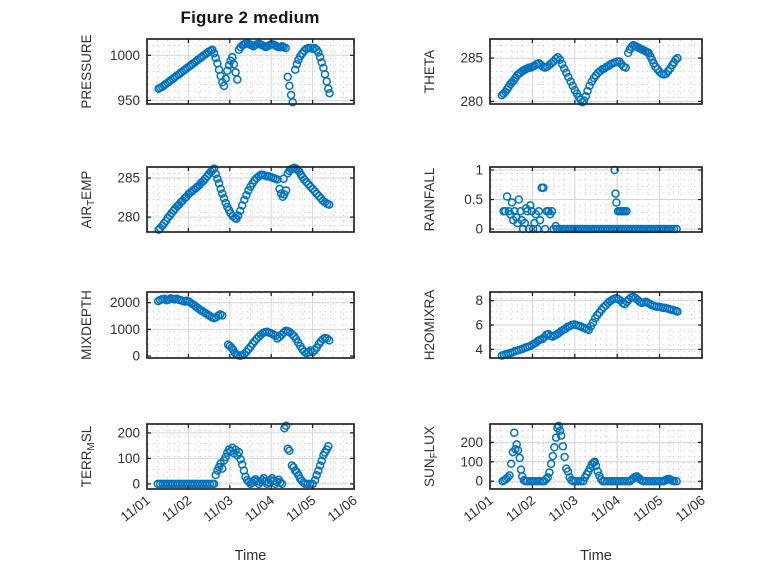  What do you see at coordinates (250, 17) in the screenshot?
I see `figure-title: Figure 2 medium` at bounding box center [250, 17].